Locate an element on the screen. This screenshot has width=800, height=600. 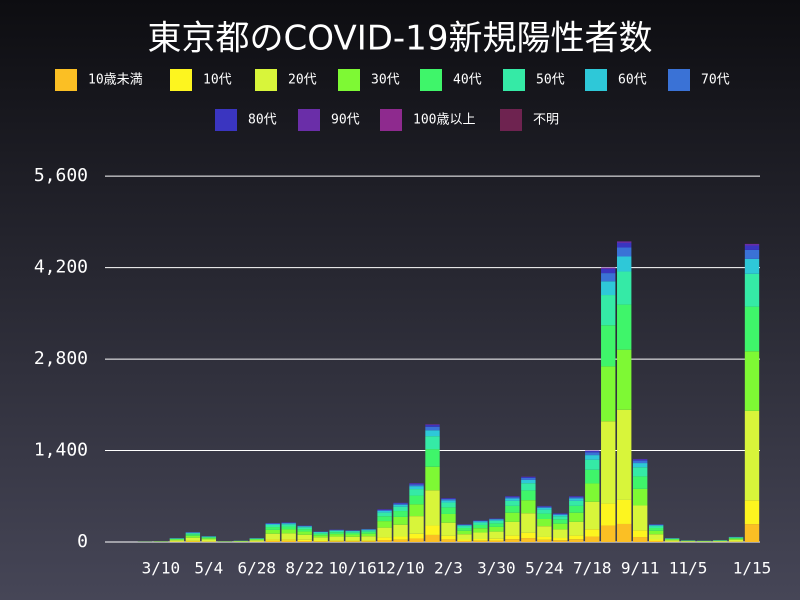
x-tick-label: 6/28 is located at coordinates (257, 568).